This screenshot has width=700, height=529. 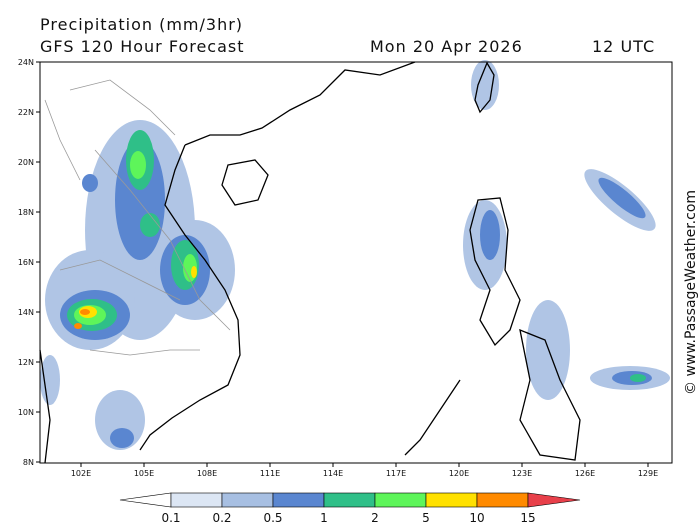 I want to click on lon-label: 108E, so click(x=207, y=473).